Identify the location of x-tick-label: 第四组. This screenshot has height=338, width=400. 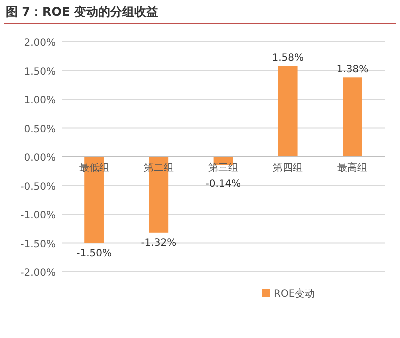
(288, 168).